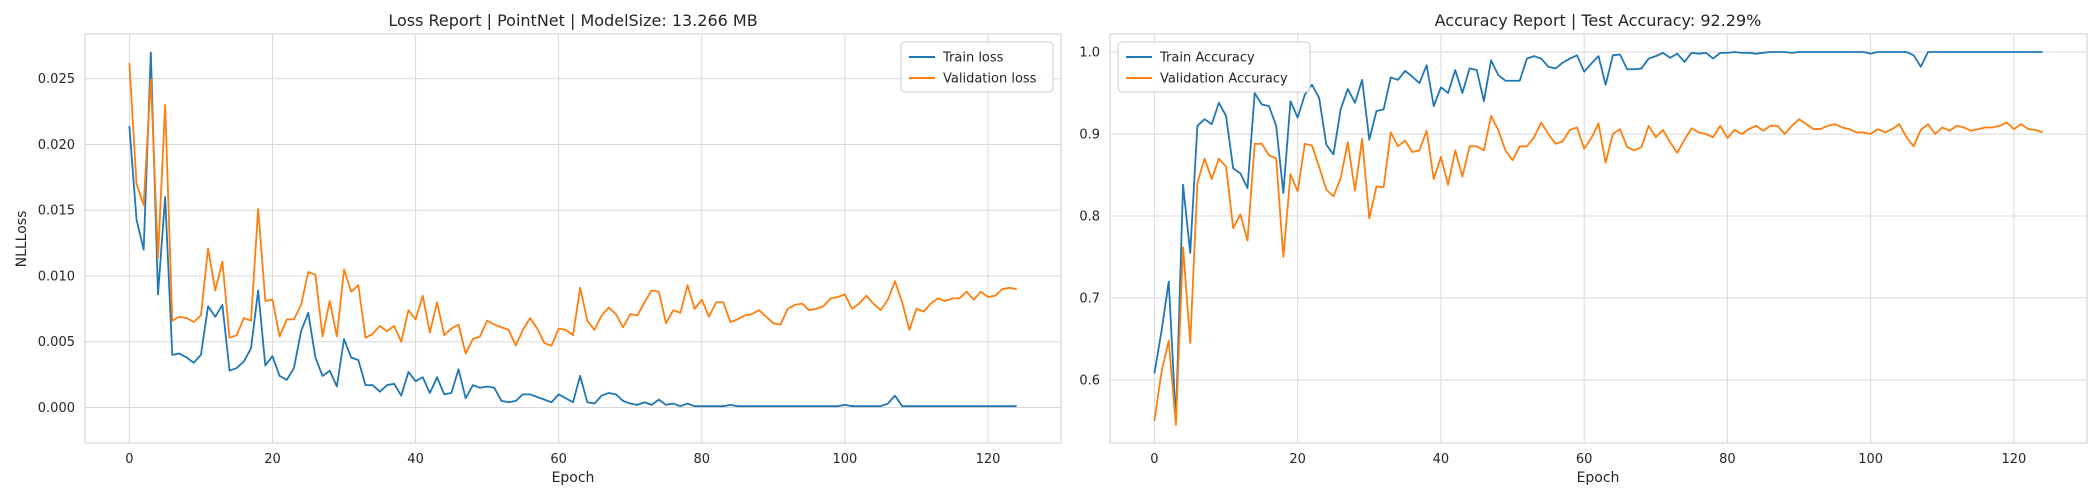  I want to click on loss-y-tick-label: 0.010, so click(56, 276).